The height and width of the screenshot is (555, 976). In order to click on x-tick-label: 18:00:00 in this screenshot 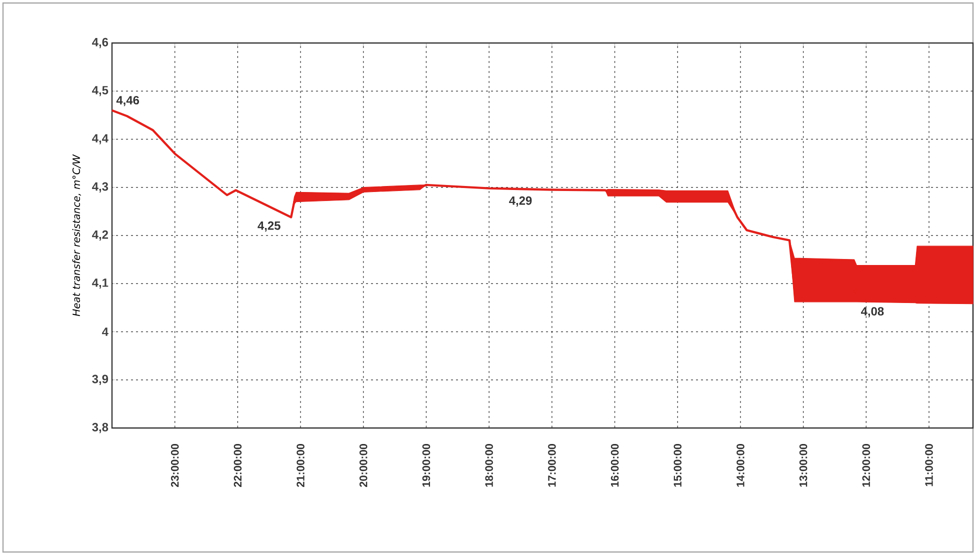, I will do `click(489, 465)`.